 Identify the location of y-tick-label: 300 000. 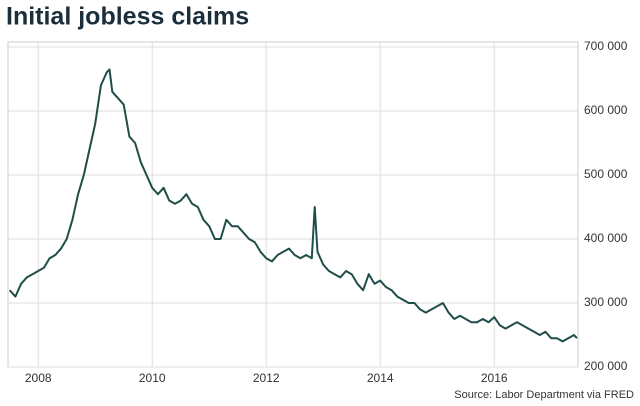
(606, 302).